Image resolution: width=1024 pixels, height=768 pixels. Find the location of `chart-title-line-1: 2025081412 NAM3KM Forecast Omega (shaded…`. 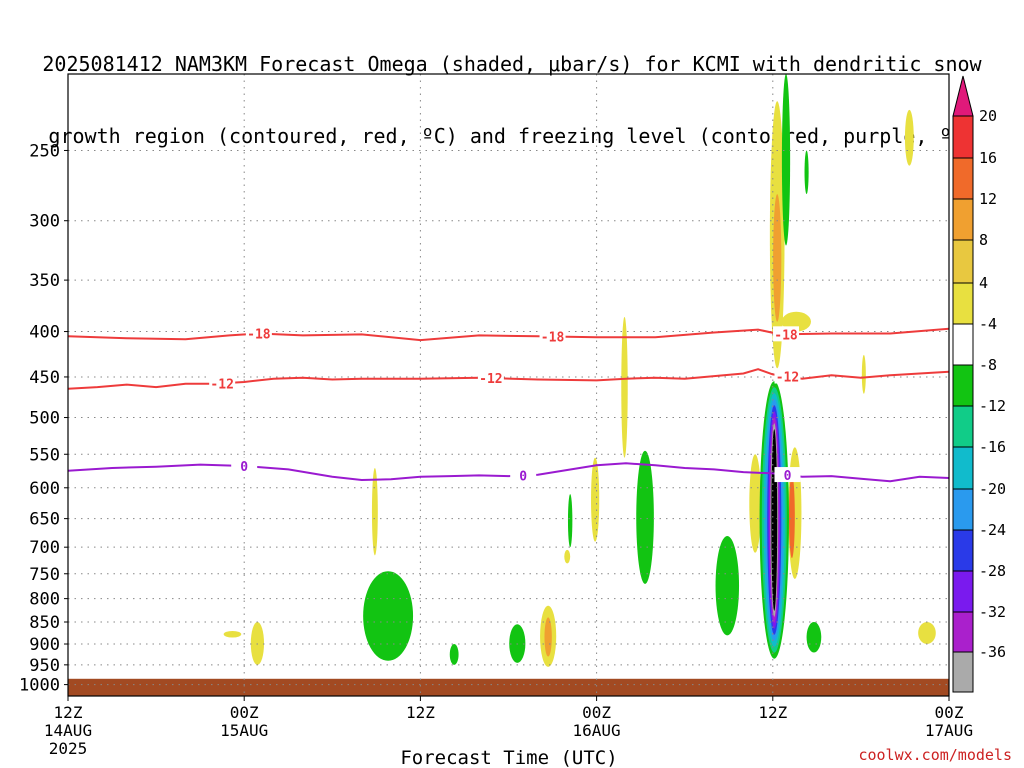

chart-title-line-1: 2025081412 NAM3KM Forecast Omega (shaded… is located at coordinates (512, 64).